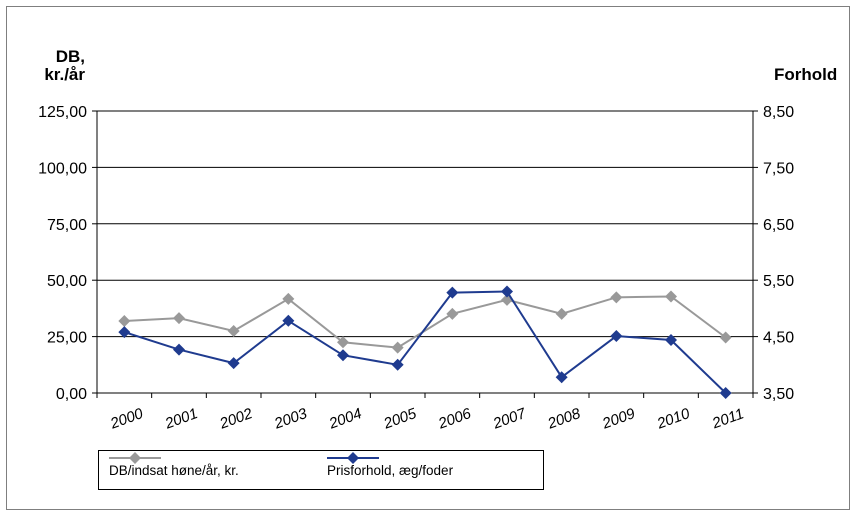  What do you see at coordinates (67, 225) in the screenshot?
I see `left-tick-label: 75,00` at bounding box center [67, 225].